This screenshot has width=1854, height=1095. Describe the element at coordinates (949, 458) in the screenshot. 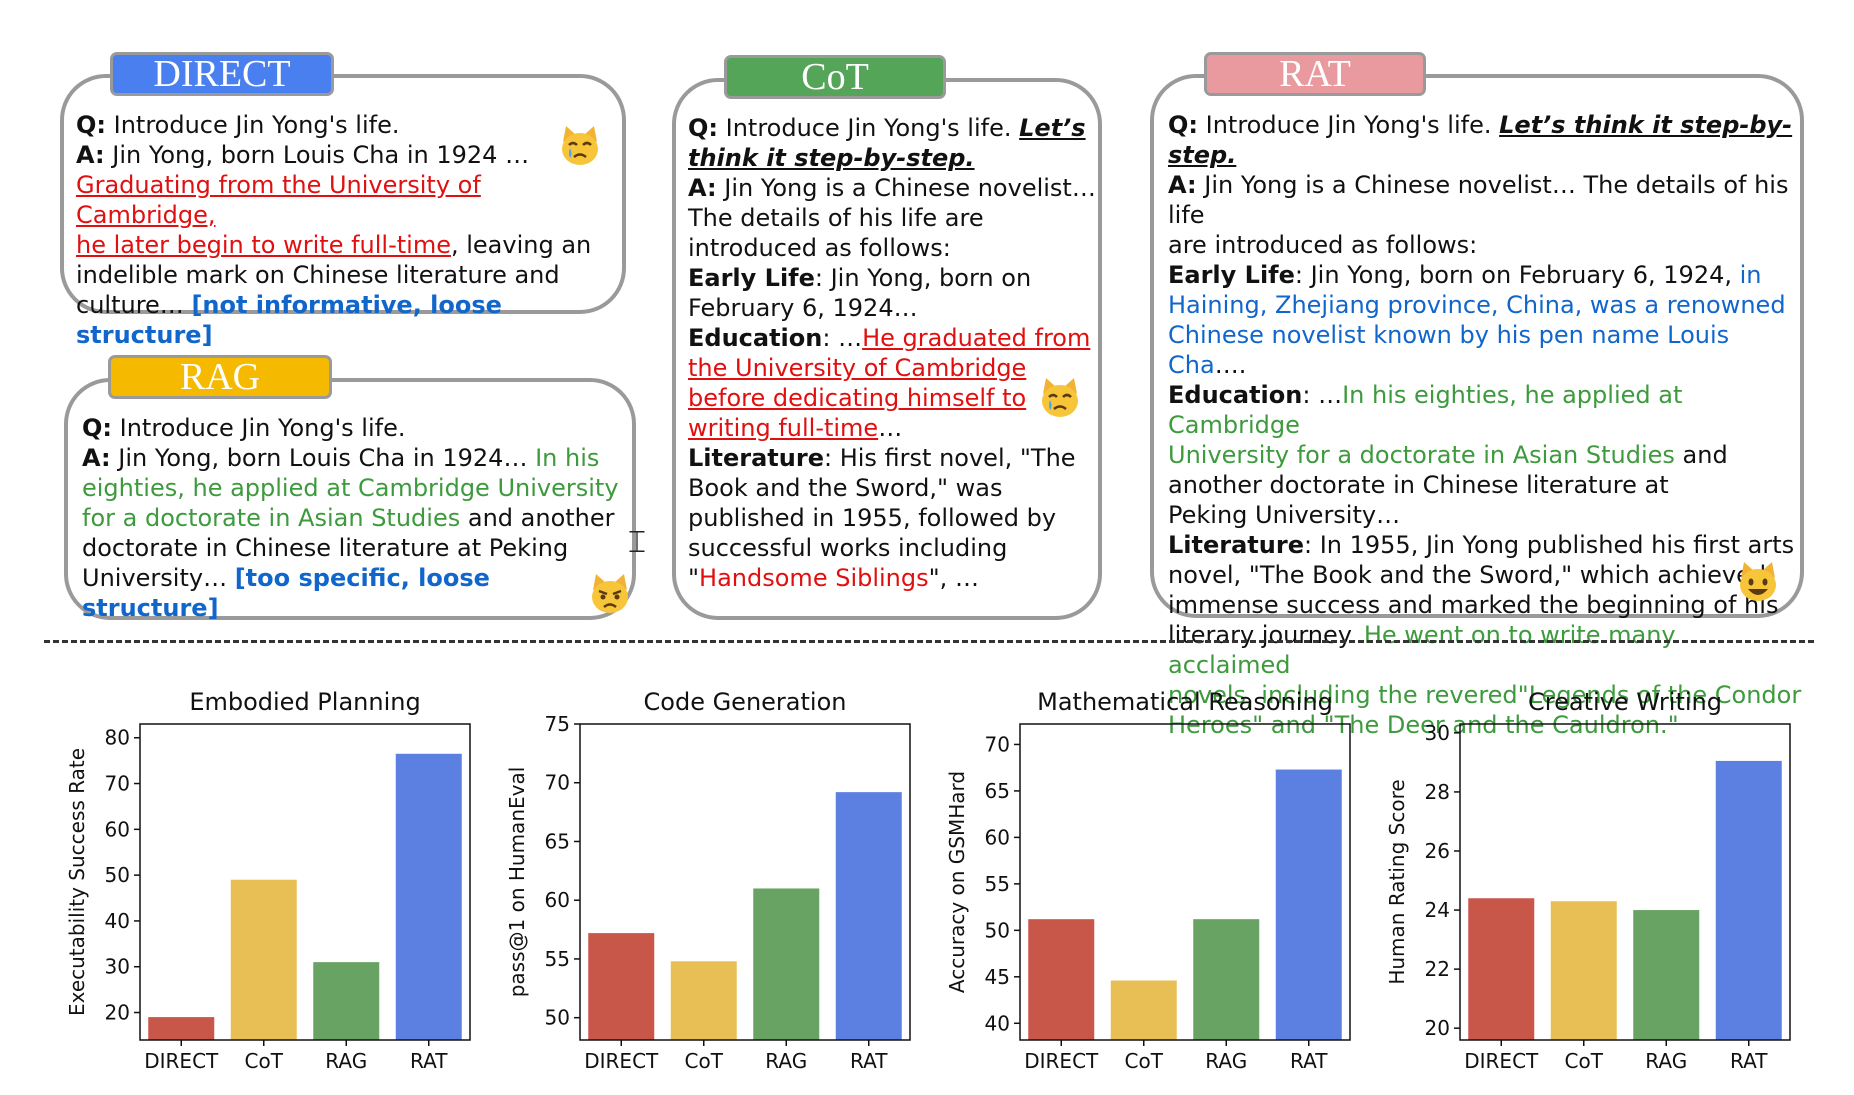

I see `cot-lit-text: : His first novel, "The` at that location.